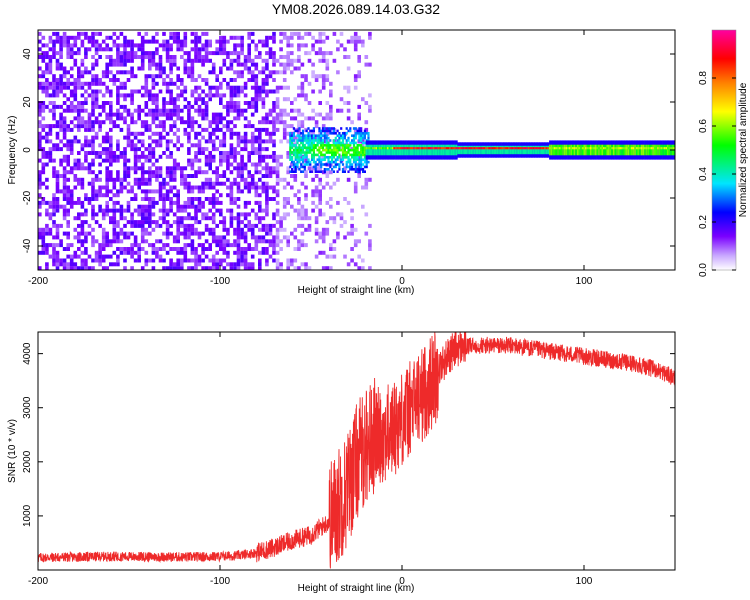 This screenshot has height=600, width=750. I want to click on spectrogram-y-tick-label: -40, so click(27, 245).